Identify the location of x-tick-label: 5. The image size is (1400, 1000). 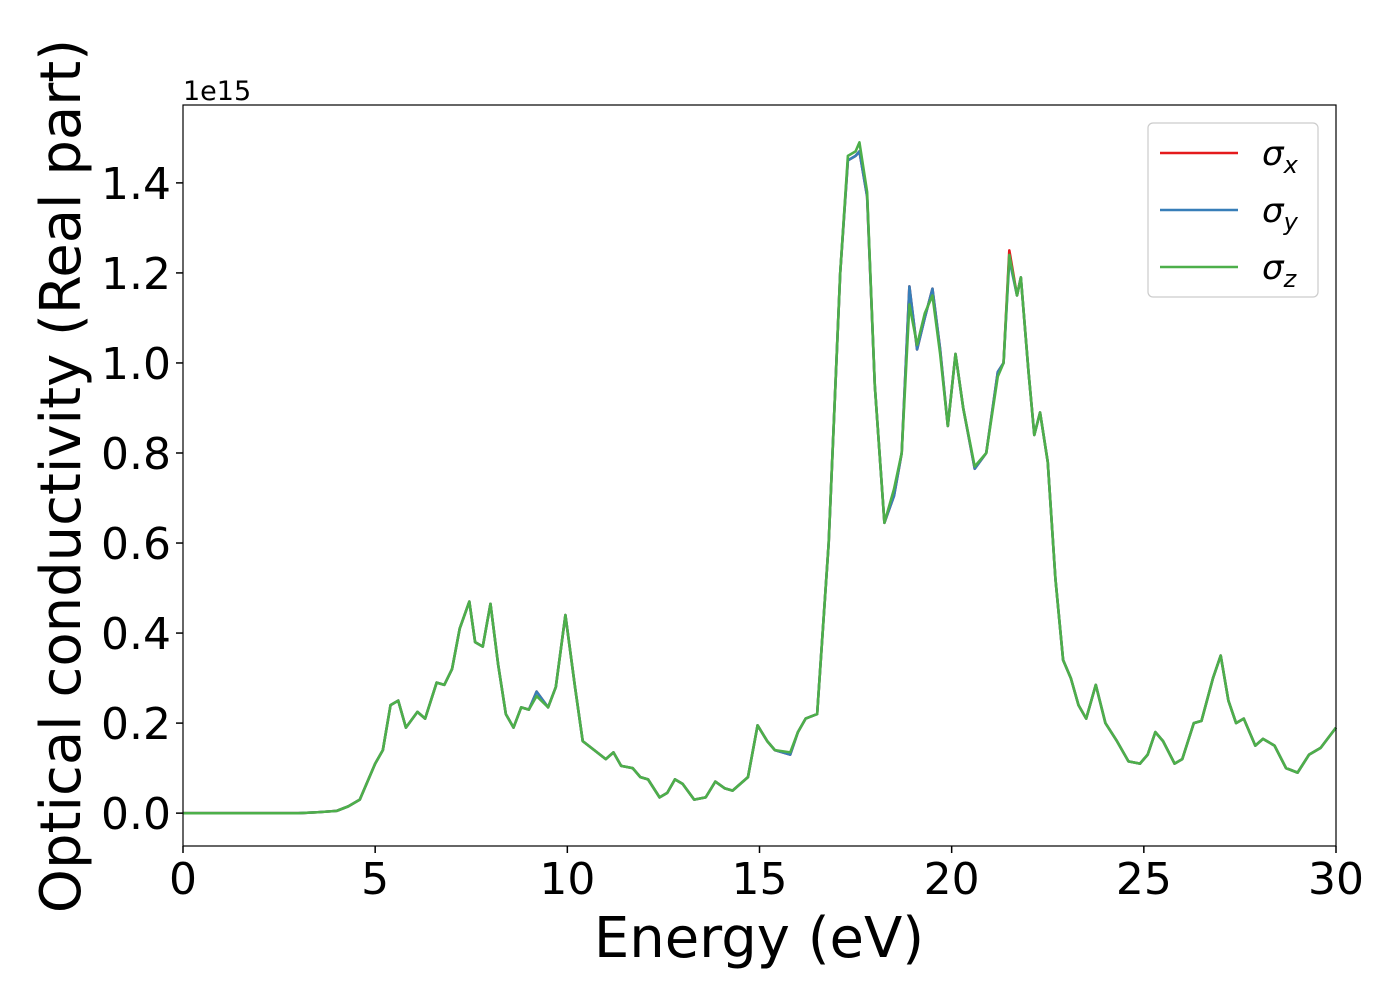
(375, 879).